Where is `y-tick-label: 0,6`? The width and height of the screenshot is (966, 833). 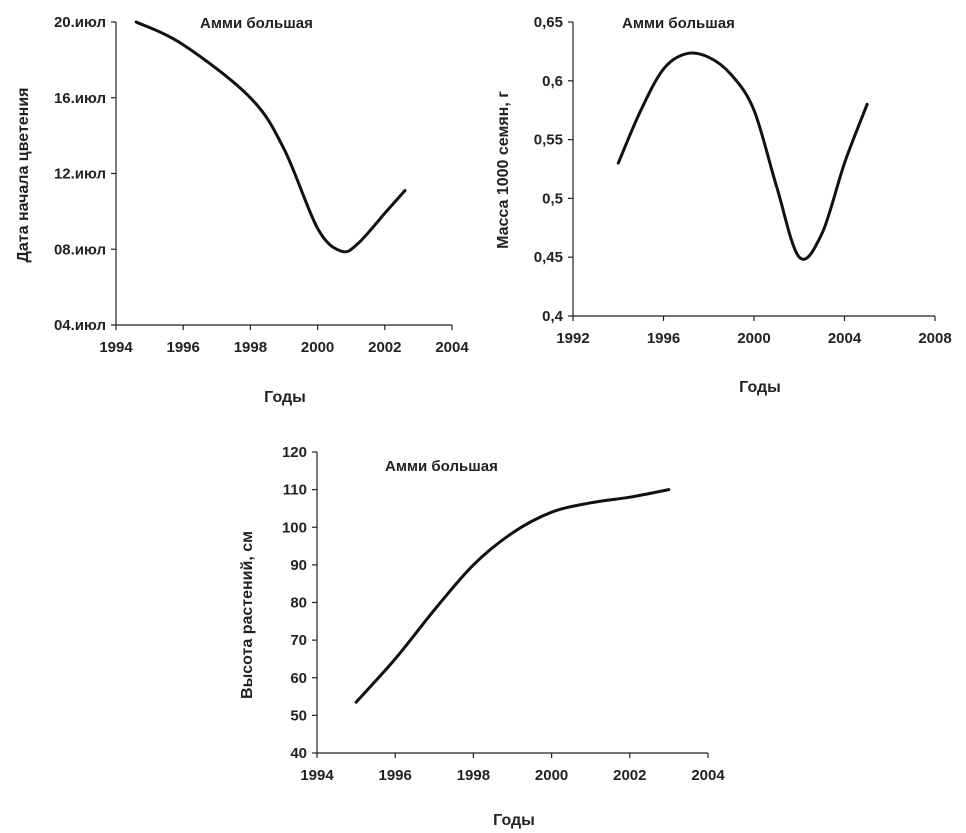
y-tick-label: 0,6 is located at coordinates (552, 81).